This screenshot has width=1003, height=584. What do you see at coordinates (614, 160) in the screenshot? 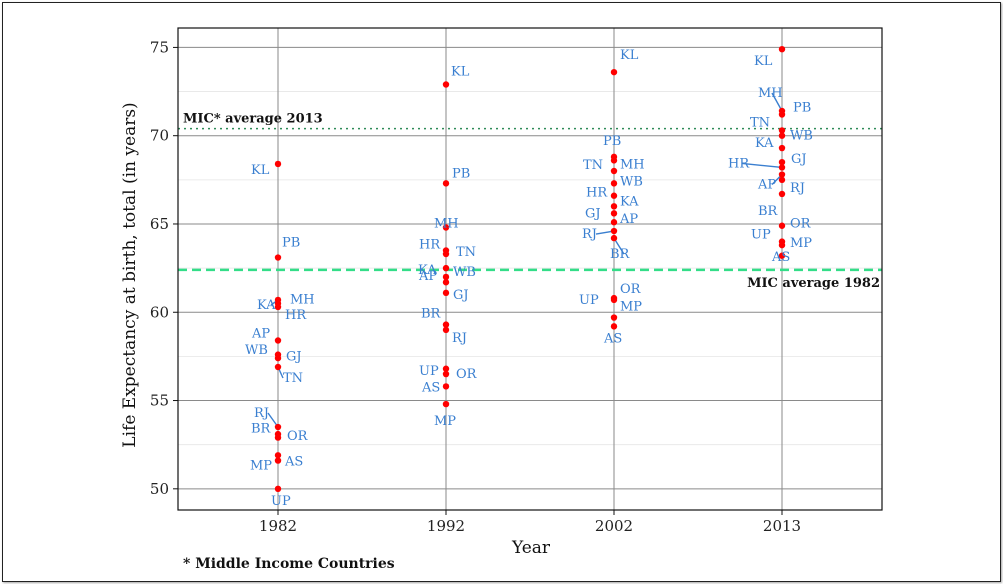
I see `data-point-2002-mh` at bounding box center [614, 160].